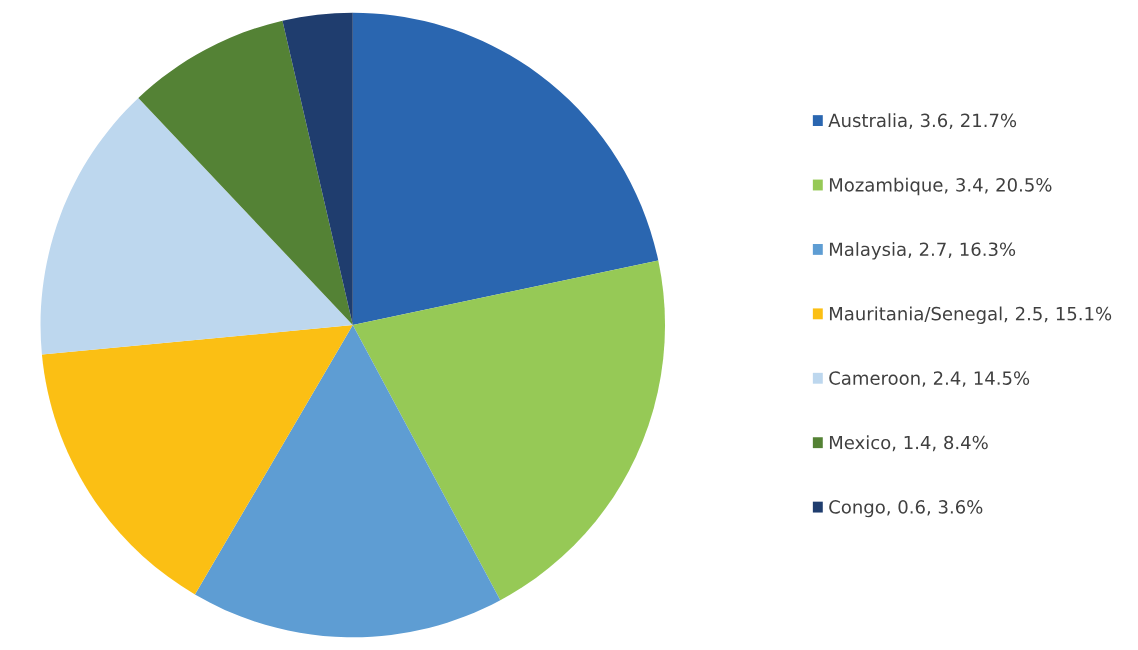 Image resolution: width=1138 pixels, height=650 pixels. I want to click on legend-label: Congo, 0.6, 3.6%, so click(906, 509).